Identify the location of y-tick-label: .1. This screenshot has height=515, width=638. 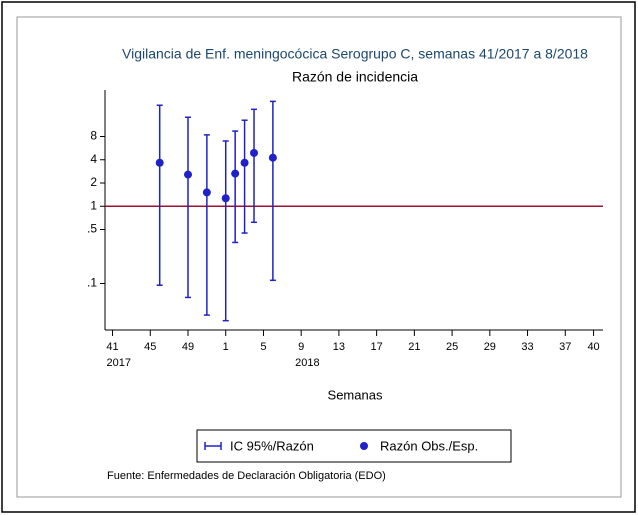
(92, 283).